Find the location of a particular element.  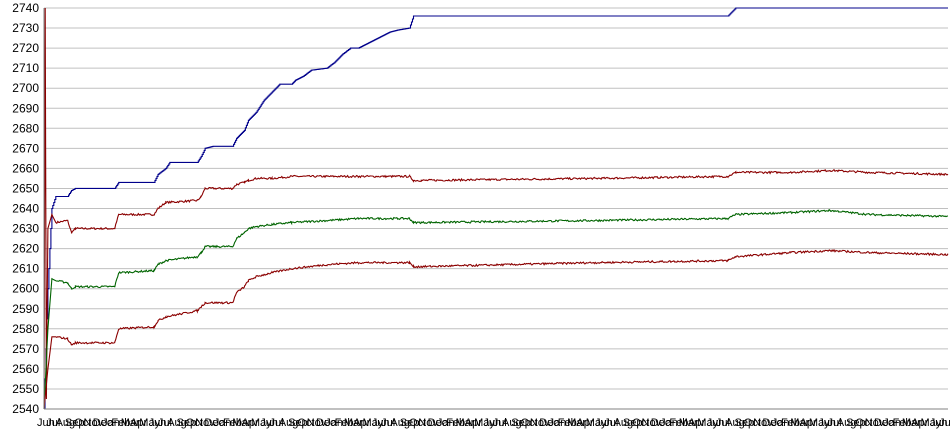

y-tick-label: 2560 is located at coordinates (25, 369).